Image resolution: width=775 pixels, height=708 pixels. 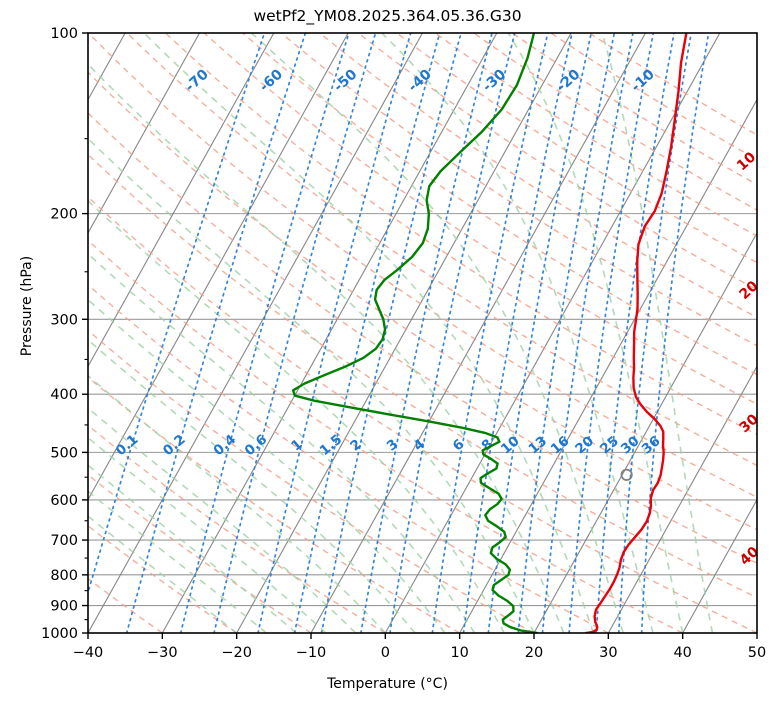 I want to click on x-tick-label: 50, so click(x=757, y=653).